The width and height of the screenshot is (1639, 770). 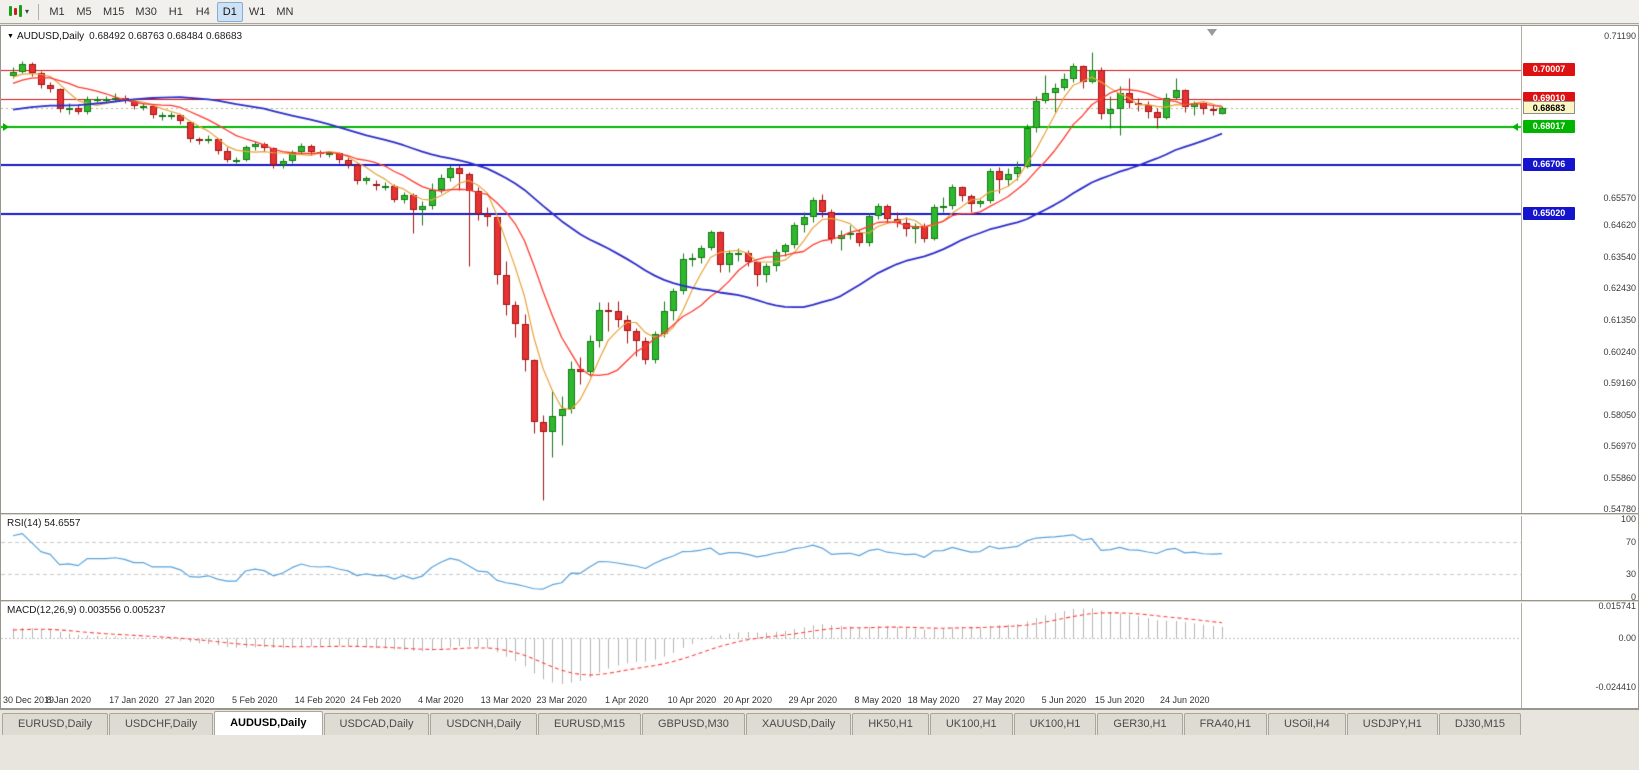 What do you see at coordinates (114, 11) in the screenshot?
I see `timeframe-button-M15: M15` at bounding box center [114, 11].